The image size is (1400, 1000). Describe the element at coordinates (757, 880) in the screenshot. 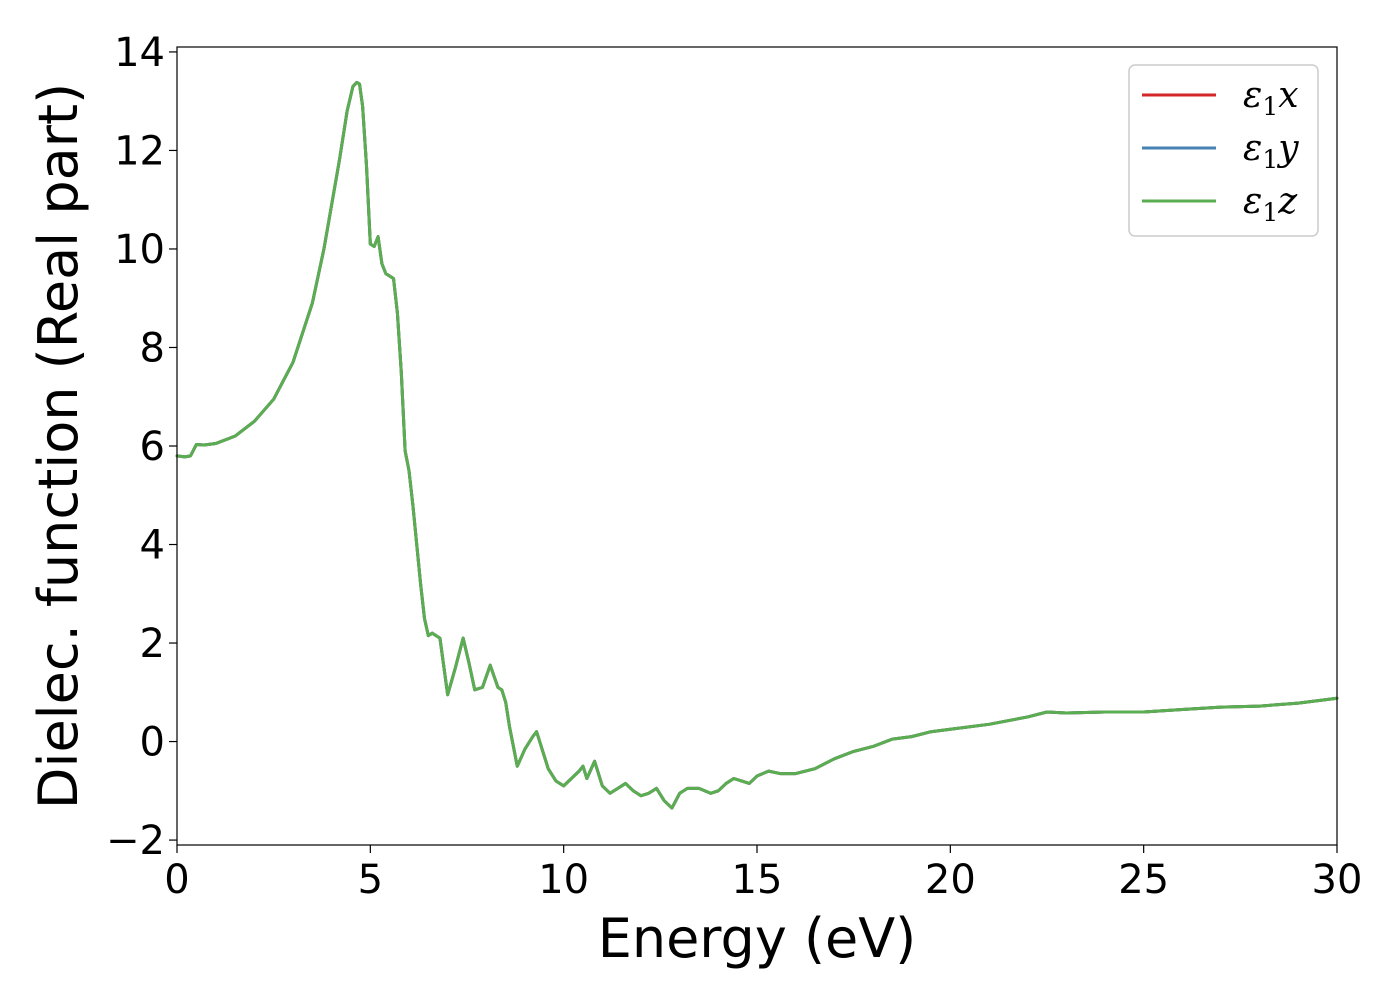

I see `x-tick-label: 15` at that location.